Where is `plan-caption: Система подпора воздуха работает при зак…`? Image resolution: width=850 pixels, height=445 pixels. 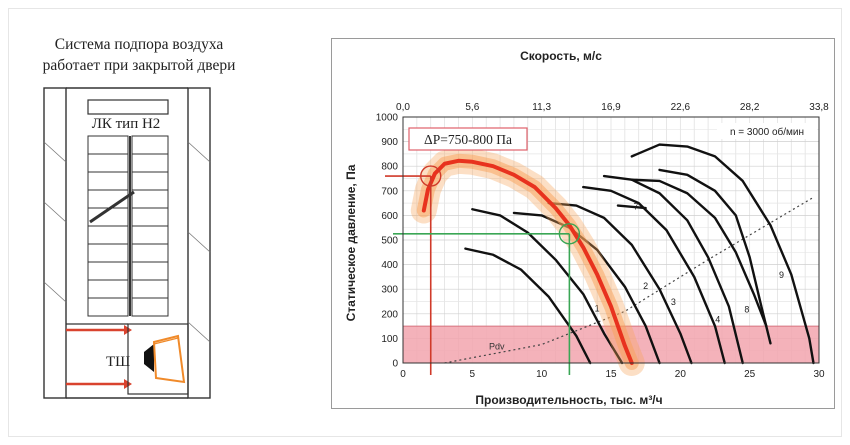 plan-caption: Система подпора воздуха работает при зак… is located at coordinates (139, 55).